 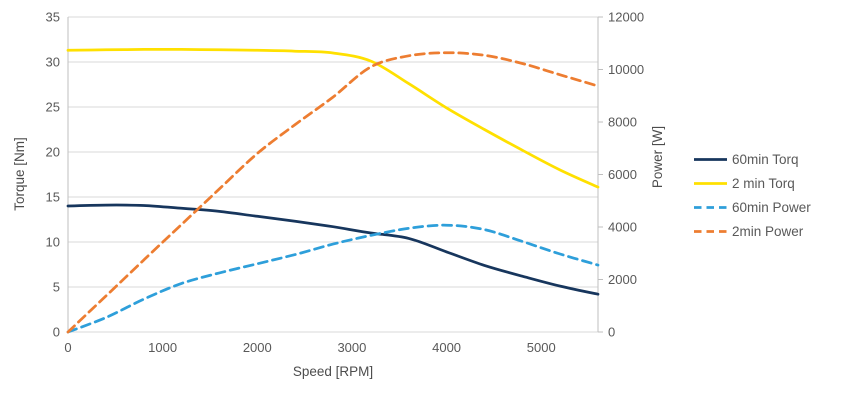 I want to click on y-right-tick-label: 10000, so click(x=626, y=69).